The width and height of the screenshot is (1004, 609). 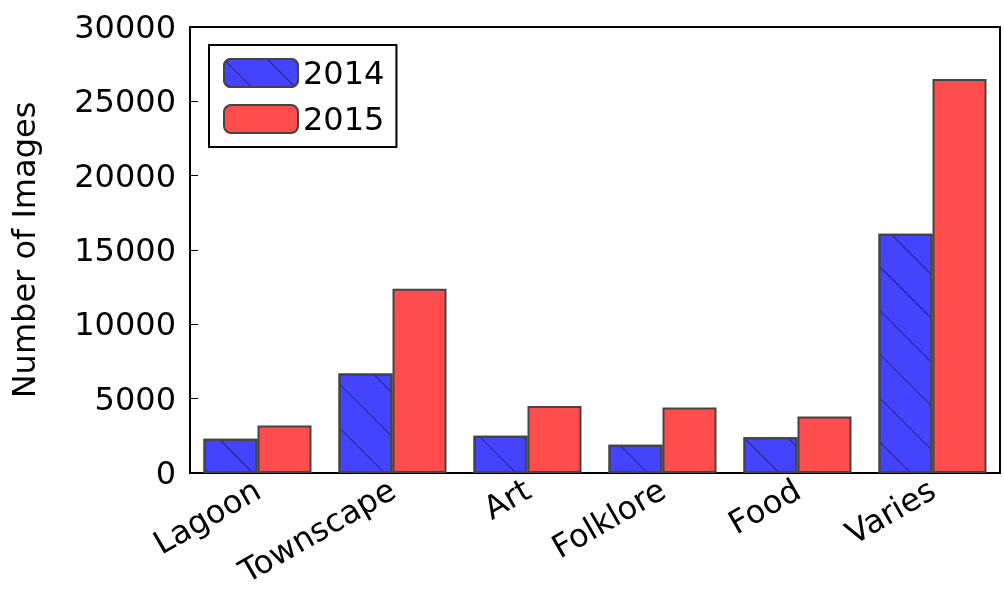 I want to click on y-tick-label: 5000, so click(x=135, y=398).